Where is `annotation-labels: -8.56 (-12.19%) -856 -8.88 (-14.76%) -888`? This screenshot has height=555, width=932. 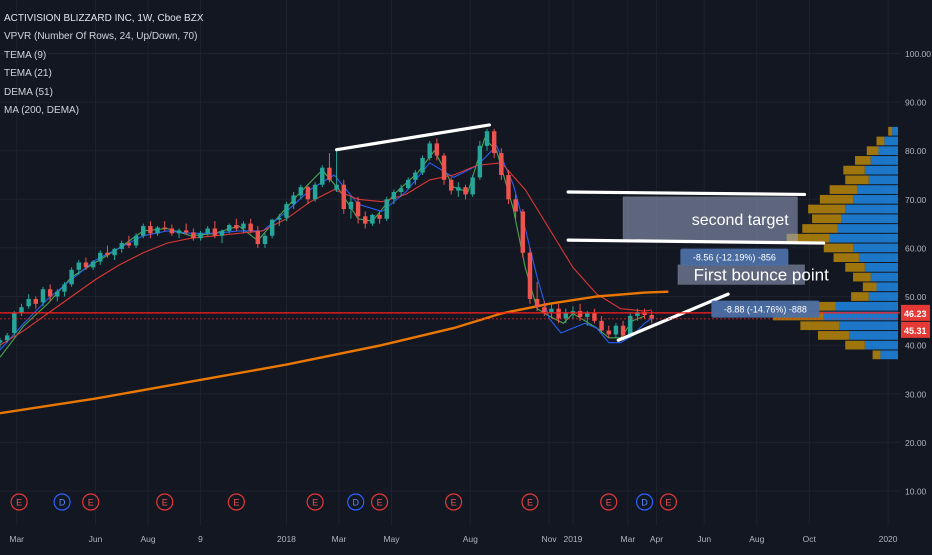 annotation-labels: -8.56 (-12.19%) -856 -8.88 (-14.76%) -888 is located at coordinates (750, 283).